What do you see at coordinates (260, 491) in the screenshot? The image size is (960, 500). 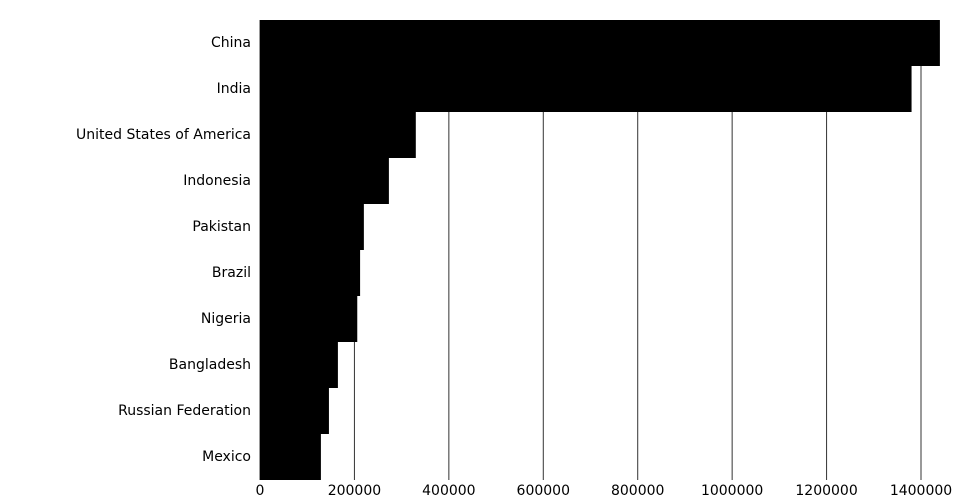 I see `x-tick-label: 0` at bounding box center [260, 491].